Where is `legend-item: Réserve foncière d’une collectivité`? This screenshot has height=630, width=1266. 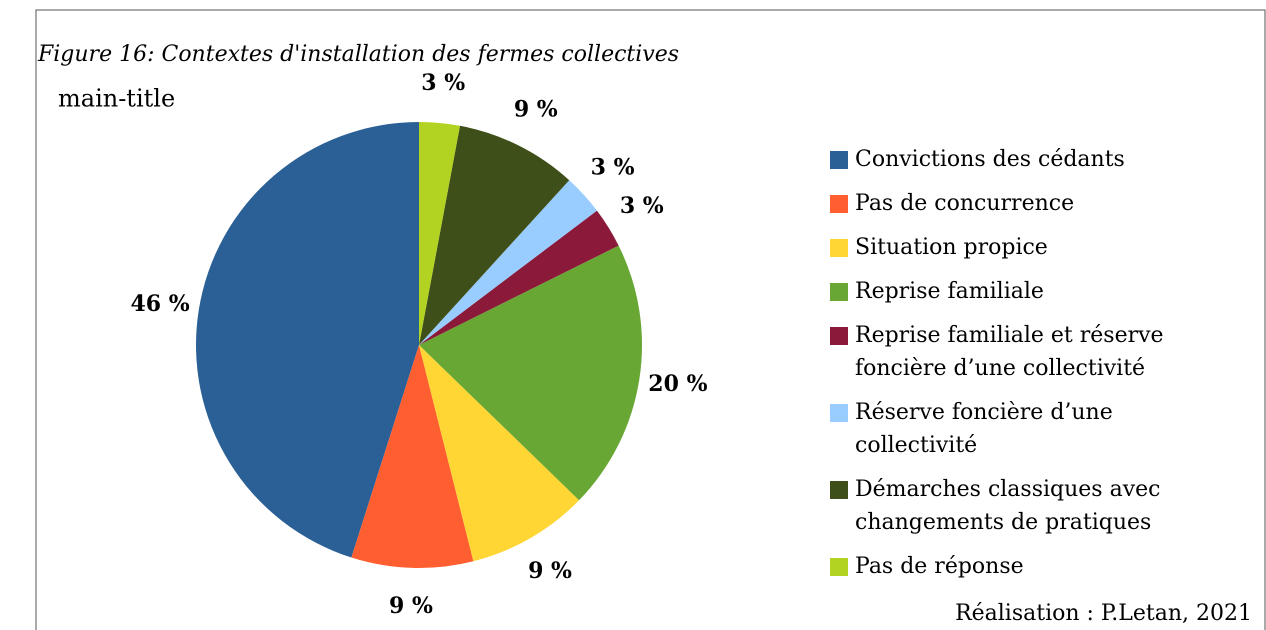 legend-item: Réserve foncière d’une collectivité is located at coordinates (1010, 429).